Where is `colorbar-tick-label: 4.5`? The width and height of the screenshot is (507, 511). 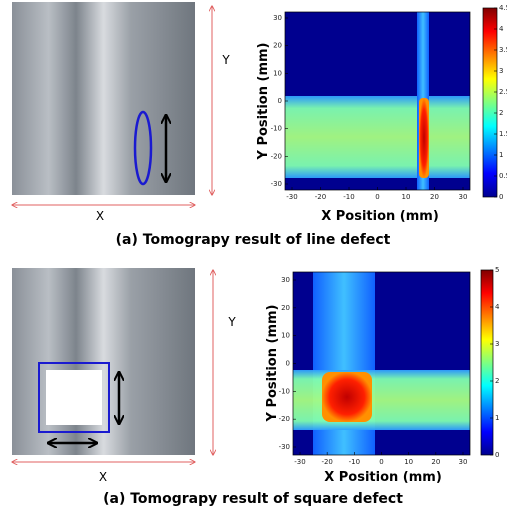 colorbar-tick-label: 4.5 is located at coordinates (503, 8).